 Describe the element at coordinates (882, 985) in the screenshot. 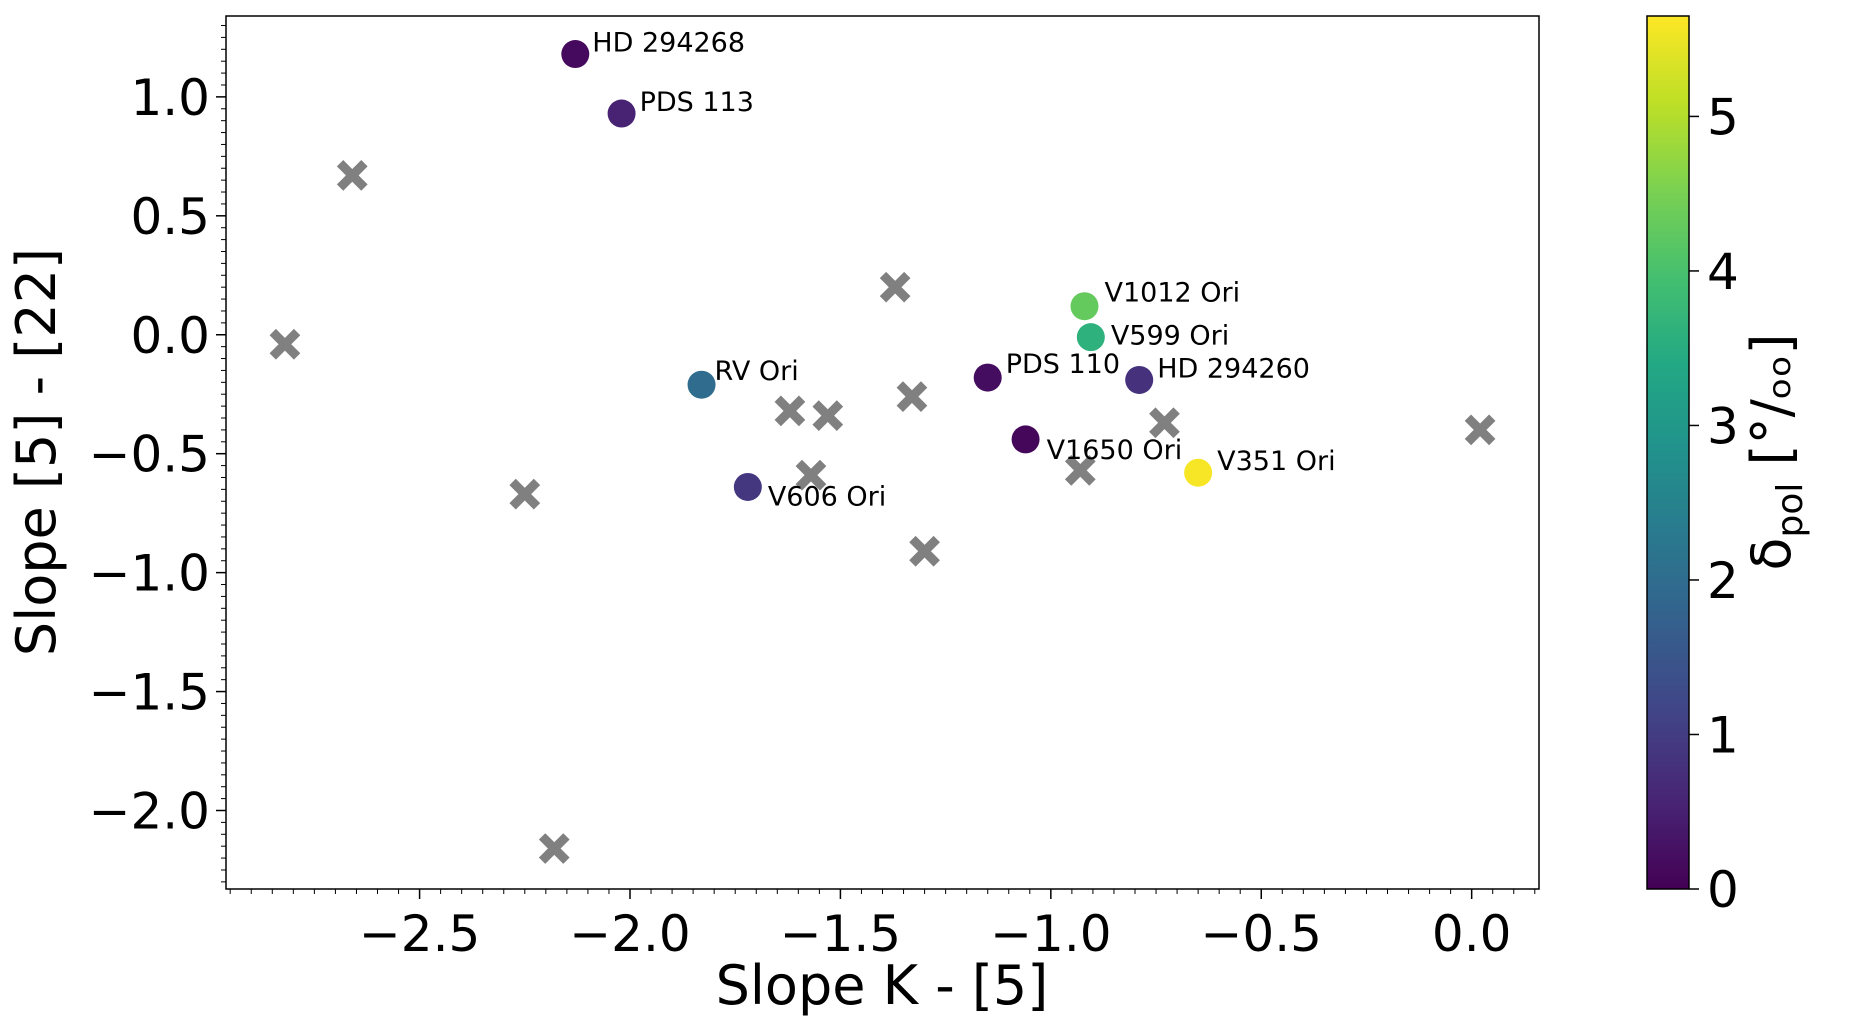

I see `x-axis-title: Slope K - [5]` at that location.